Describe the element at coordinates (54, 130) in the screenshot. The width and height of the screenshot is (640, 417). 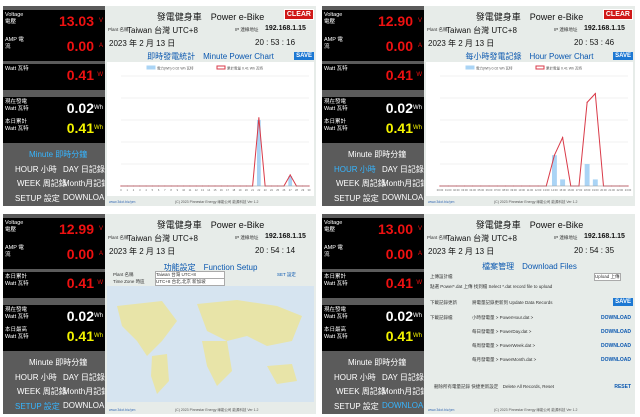
I see `readout-day: 本日累計 Watt 瓦特 0.41 Wh` at that location.